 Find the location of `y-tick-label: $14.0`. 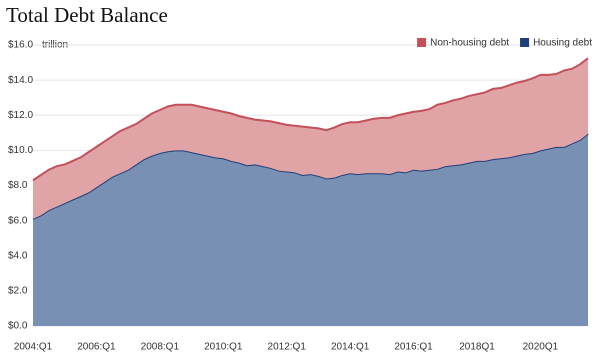

y-tick-label: $14.0 is located at coordinates (20, 80).